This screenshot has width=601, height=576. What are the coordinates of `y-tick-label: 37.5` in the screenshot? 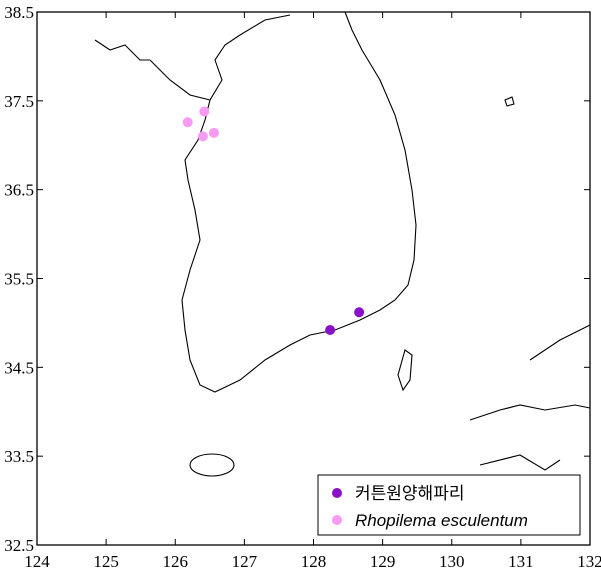 It's located at (19, 101).